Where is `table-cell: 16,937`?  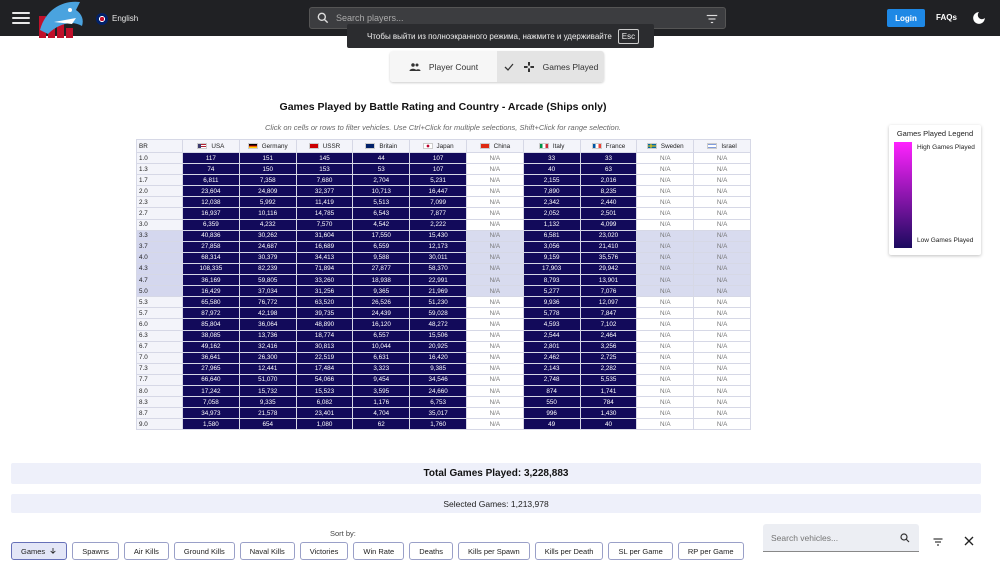
table-cell: 16,937 is located at coordinates (211, 213).